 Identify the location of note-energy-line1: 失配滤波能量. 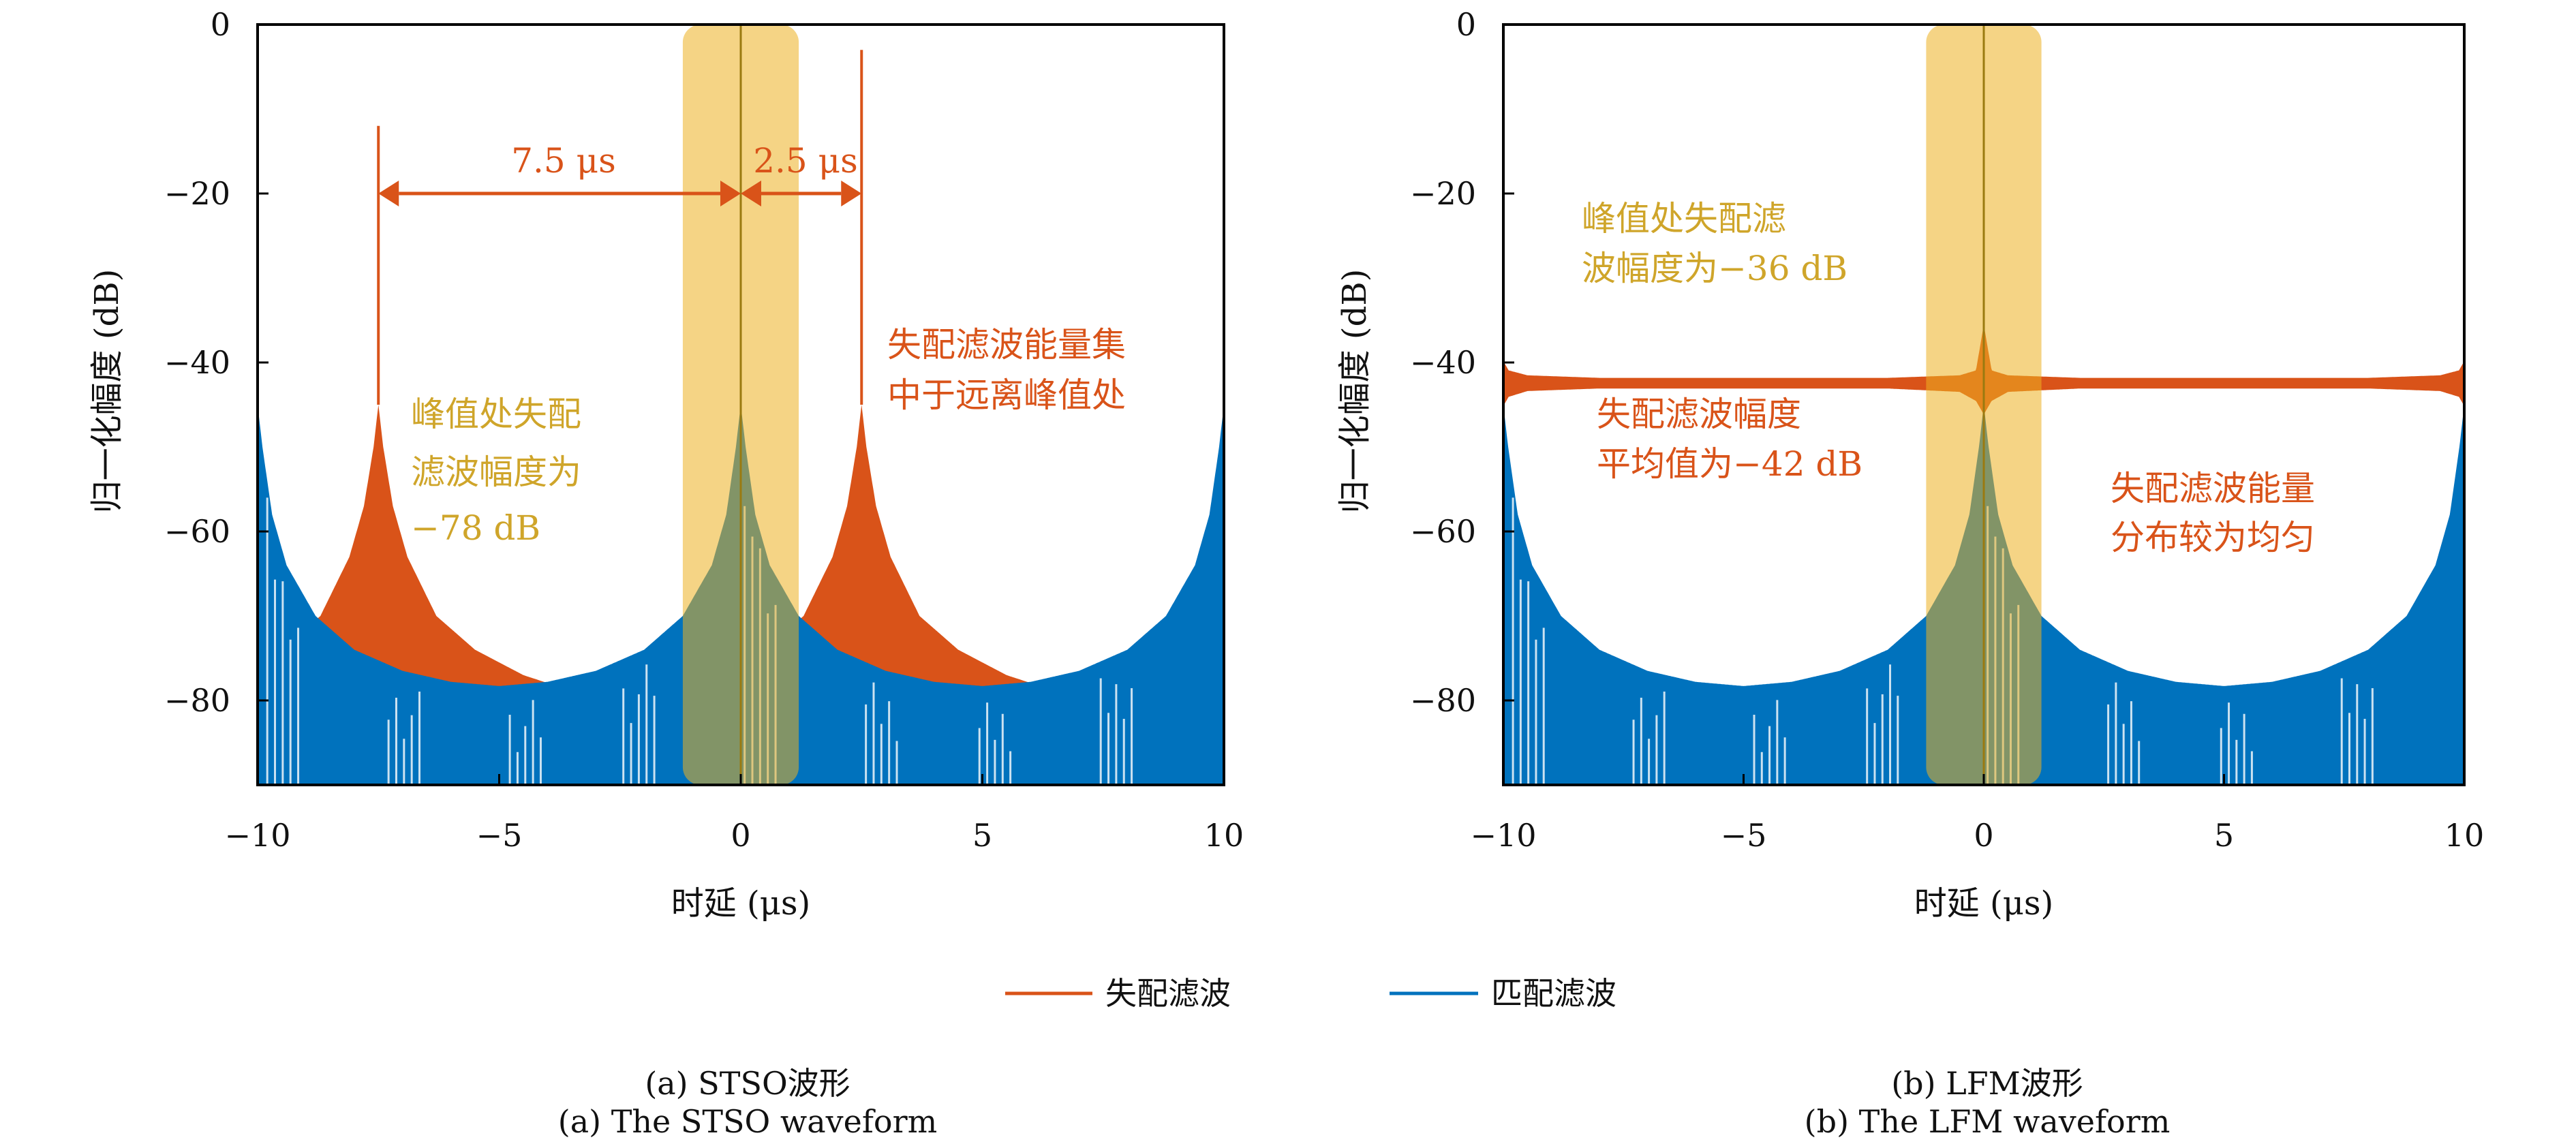
(2213, 488).